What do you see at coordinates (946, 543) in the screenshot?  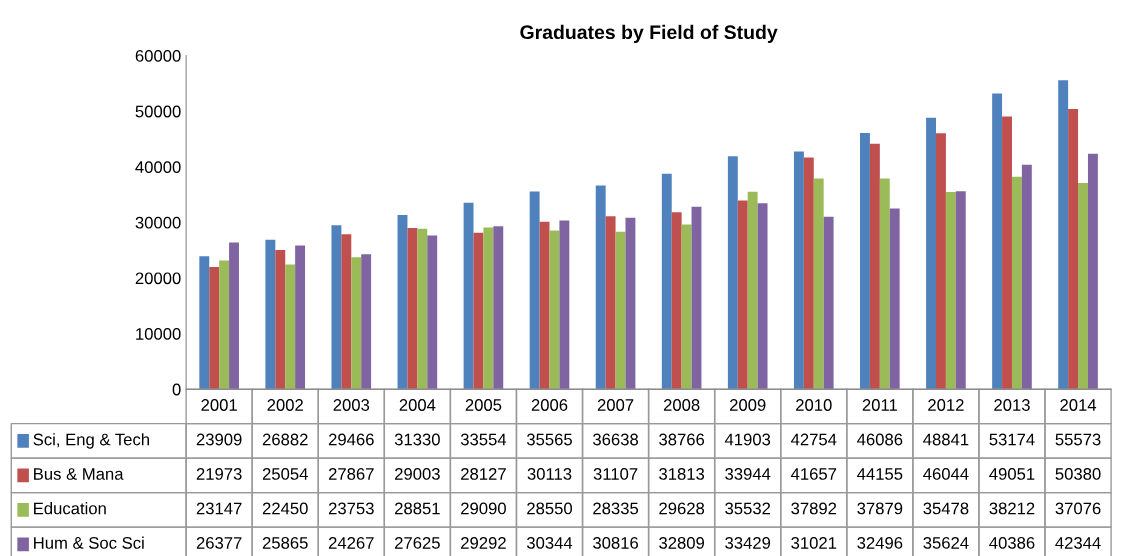 I see `data-label: 35624` at bounding box center [946, 543].